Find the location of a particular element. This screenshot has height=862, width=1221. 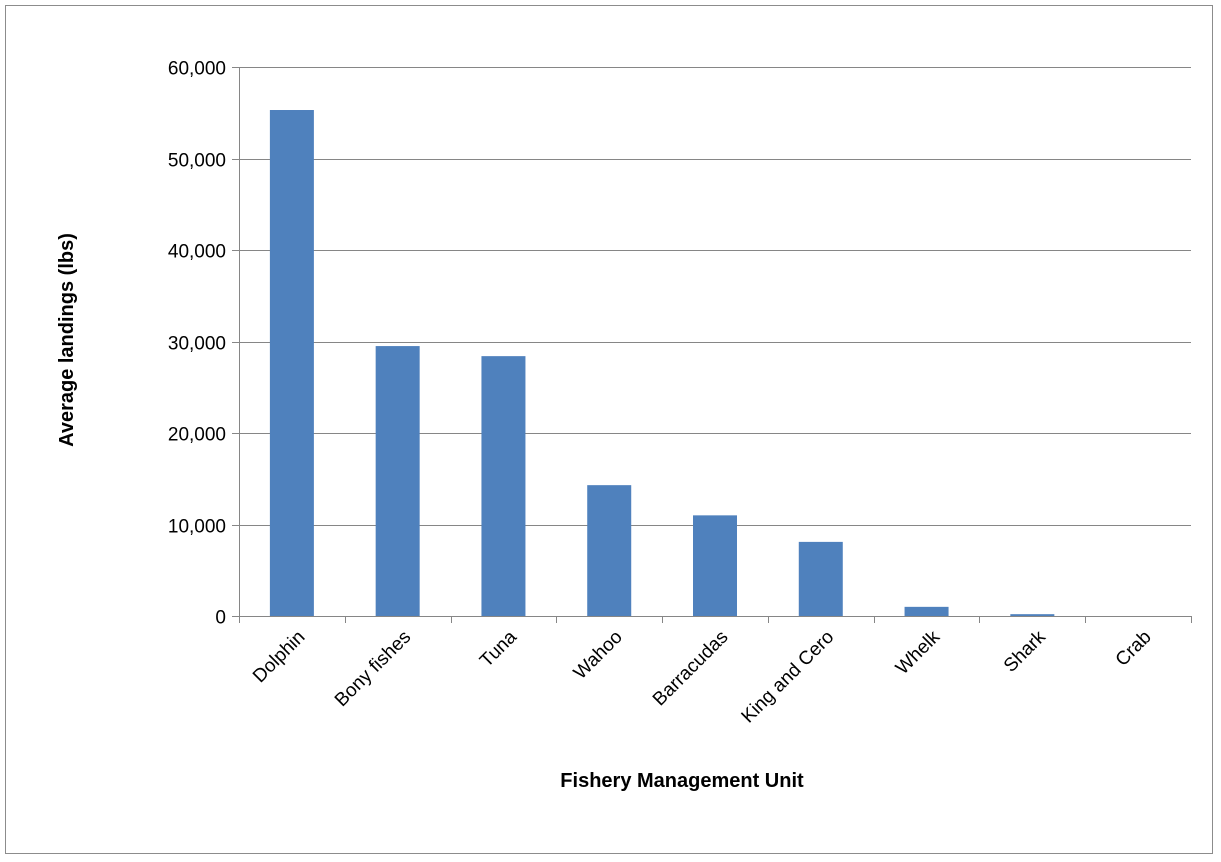

y-tick-label: 50,000 is located at coordinates (197, 161).